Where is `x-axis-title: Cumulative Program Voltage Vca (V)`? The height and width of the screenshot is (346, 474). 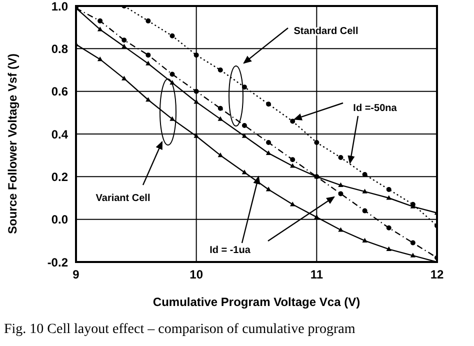 x-axis-title: Cumulative Program Voltage Vca (V) is located at coordinates (256, 302).